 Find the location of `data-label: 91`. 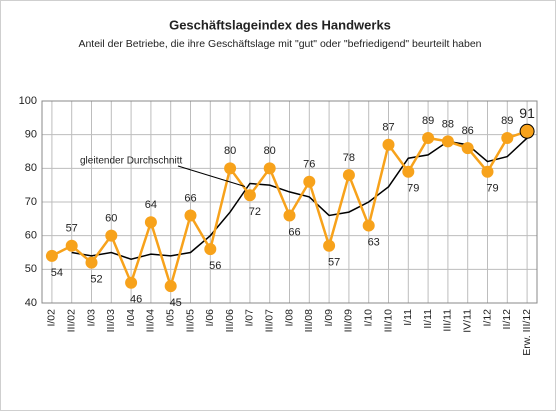

data-label: 91 is located at coordinates (527, 113).